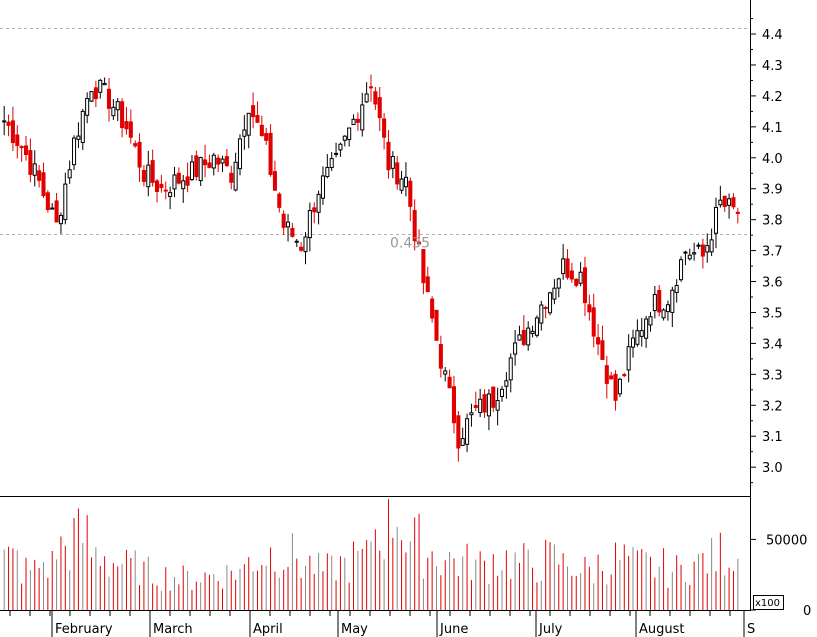  I want to click on month-label: August, so click(662, 629).